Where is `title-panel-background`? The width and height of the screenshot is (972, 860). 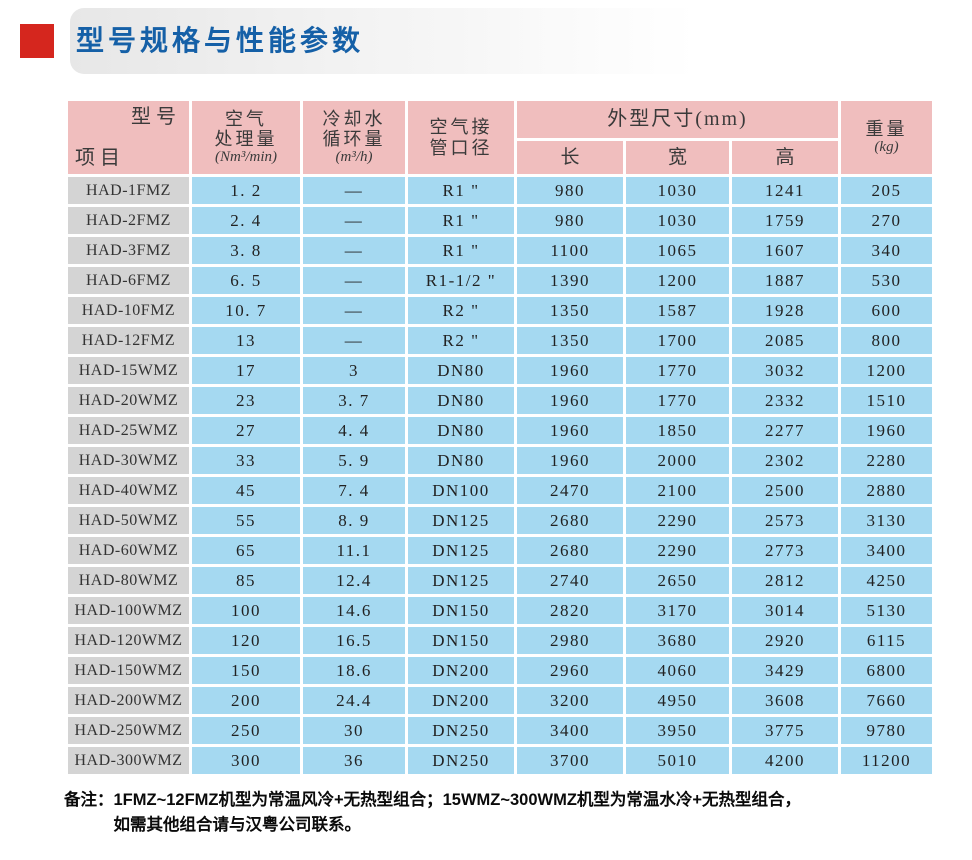
title-panel-background is located at coordinates (517, 41).